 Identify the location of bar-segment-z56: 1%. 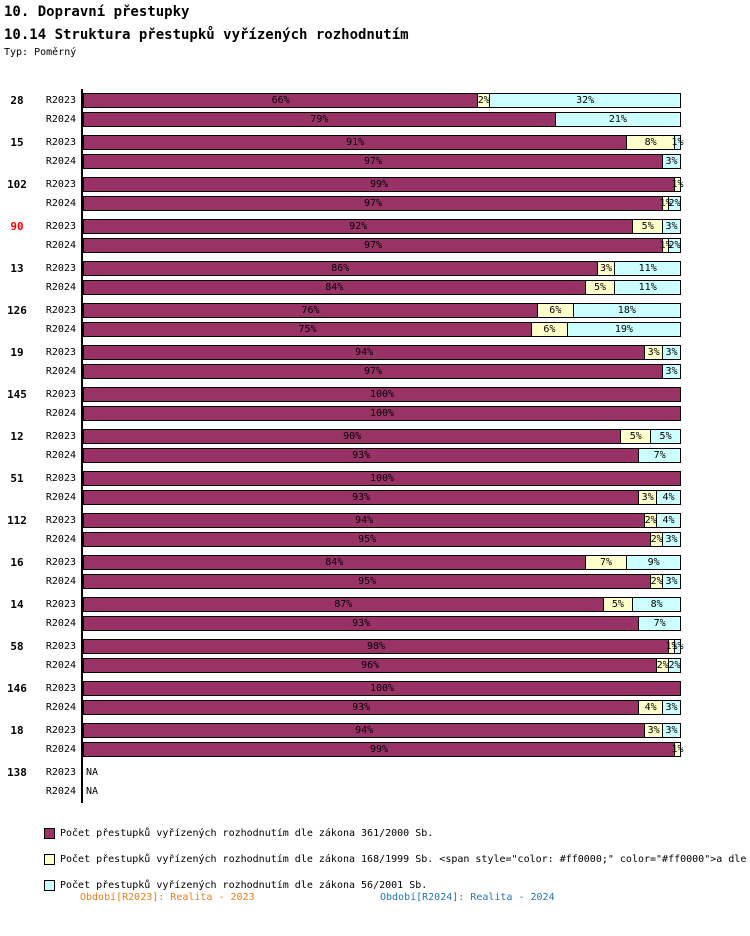
(677, 142).